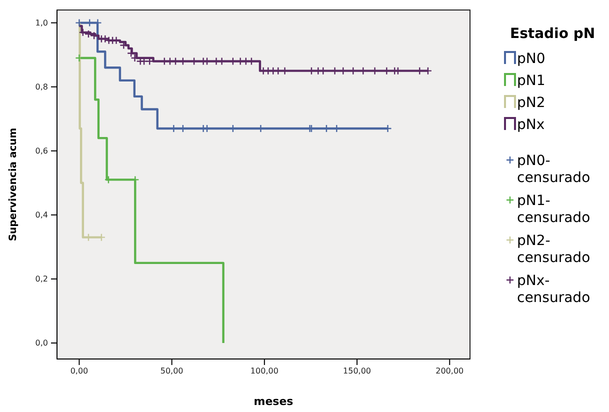  Describe the element at coordinates (41, 87) in the screenshot. I see `y-tick-label: 0,8` at that location.